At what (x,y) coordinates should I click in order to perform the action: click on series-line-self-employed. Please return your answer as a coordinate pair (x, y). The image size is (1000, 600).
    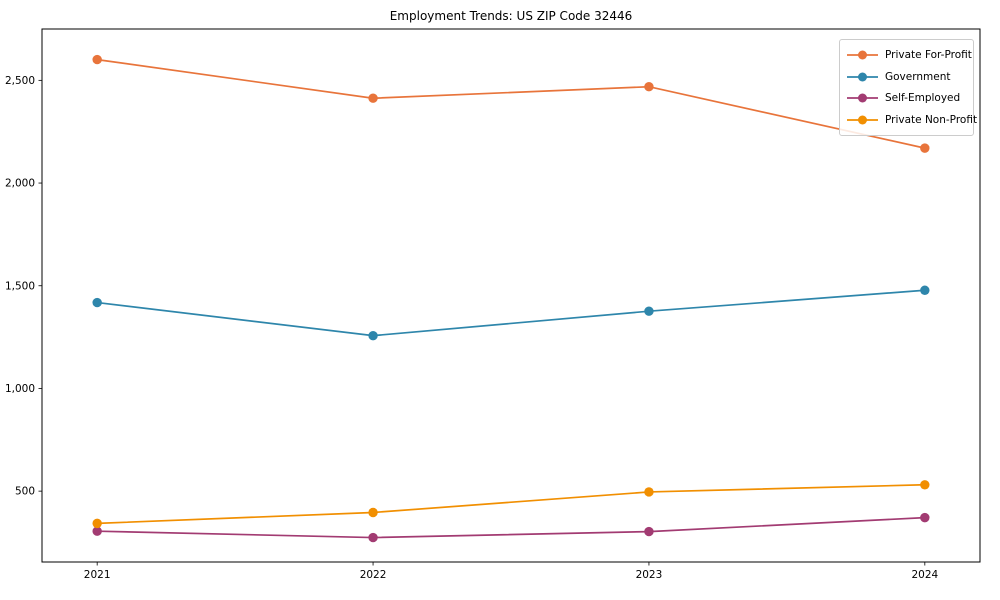
    Looking at the image, I should click on (511, 527).